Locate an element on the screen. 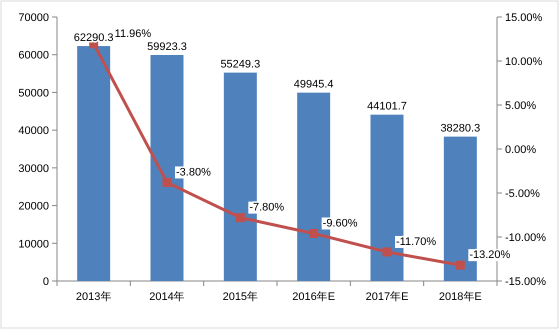  data-label: 44101.7 is located at coordinates (387, 106).